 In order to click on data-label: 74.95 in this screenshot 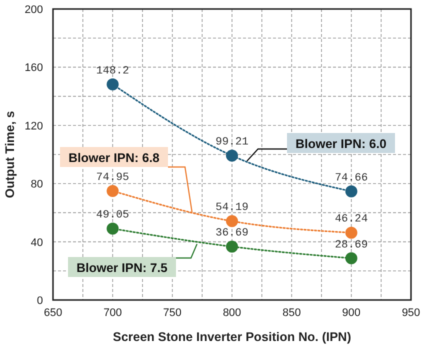, I will do `click(113, 178)`.